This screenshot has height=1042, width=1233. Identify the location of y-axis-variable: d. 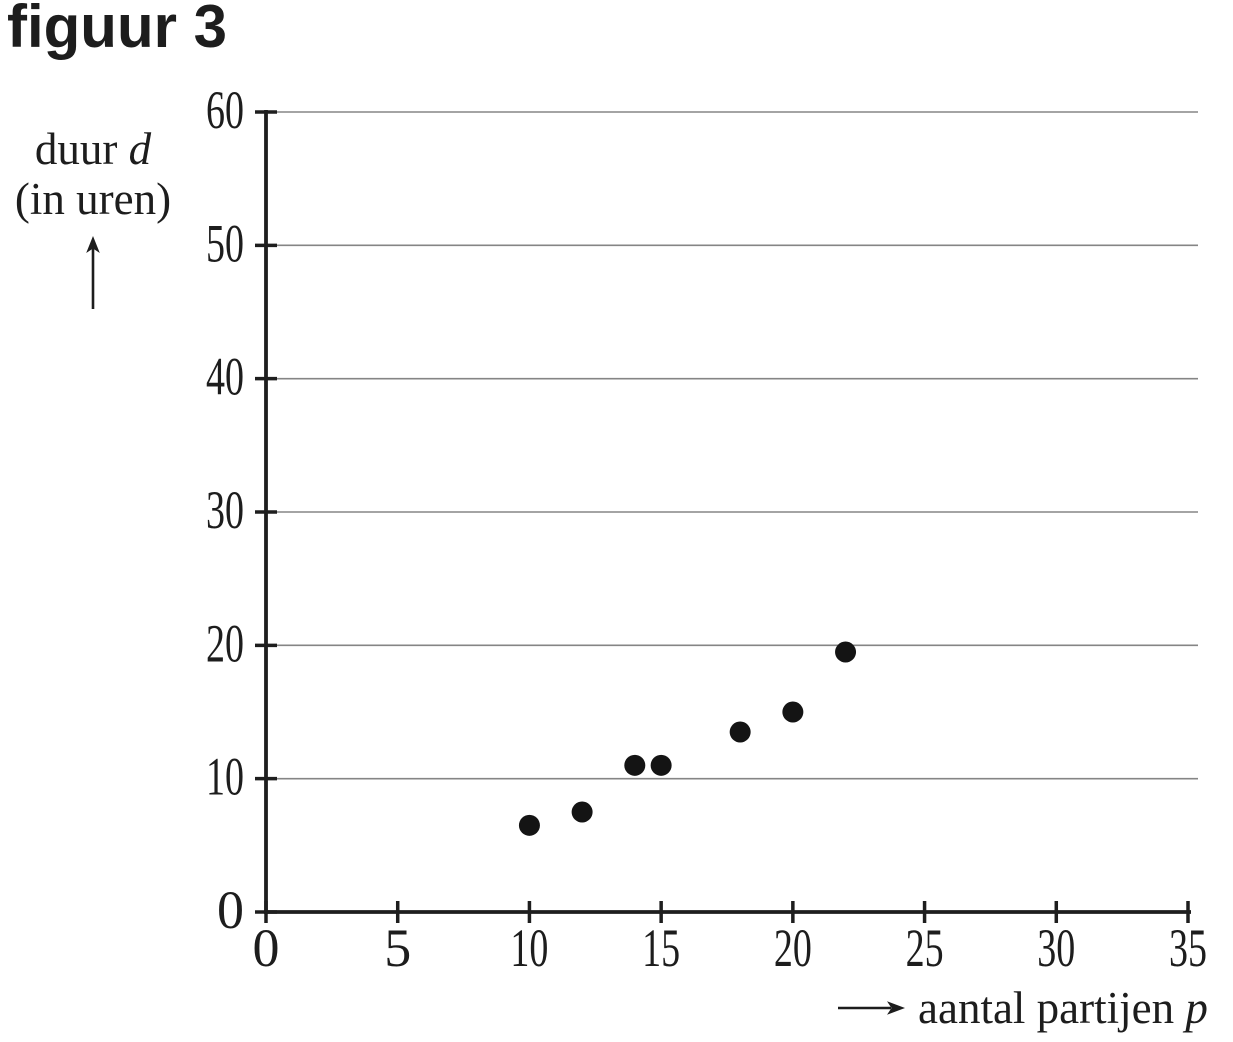
(140, 149).